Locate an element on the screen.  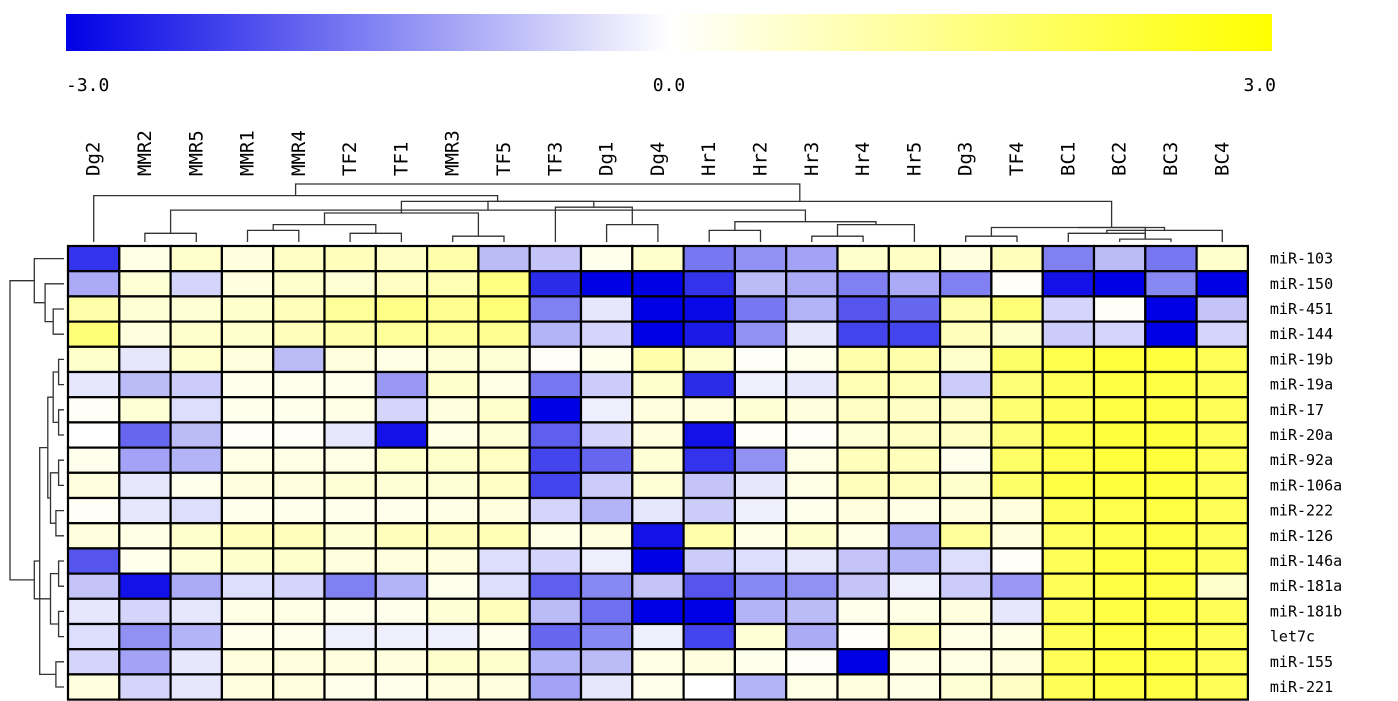
column-label: MMR3 is located at coordinates (453, 153).